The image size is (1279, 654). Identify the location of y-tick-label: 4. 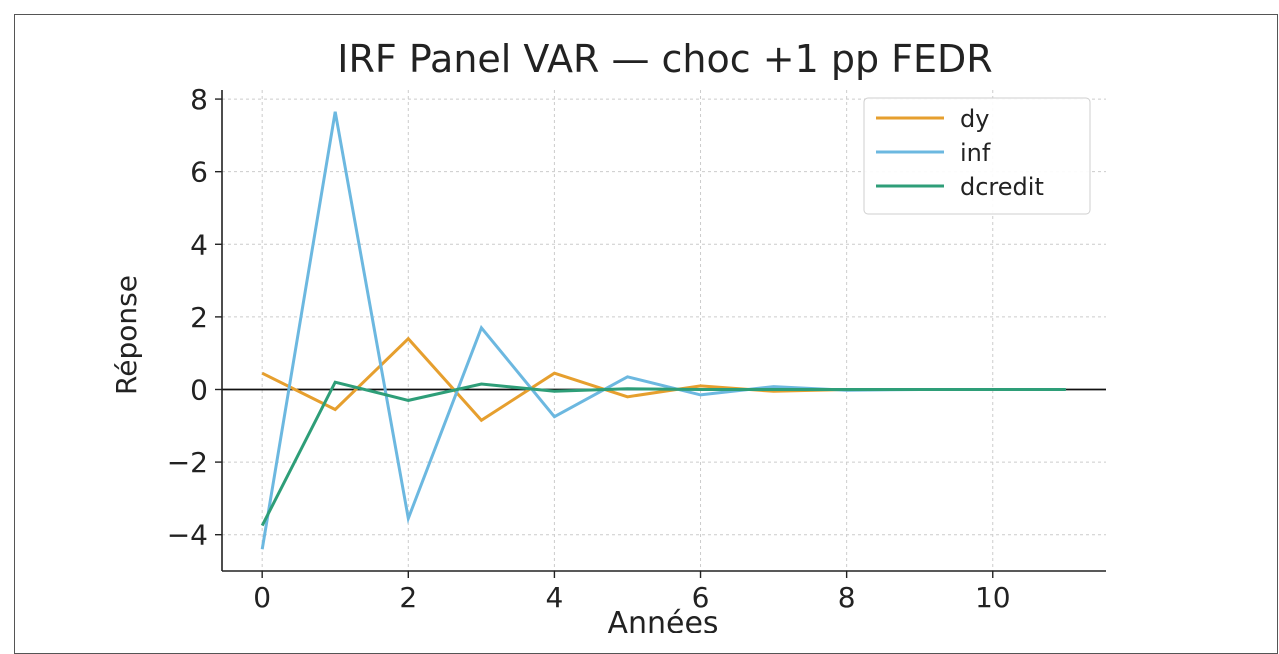
(199, 244).